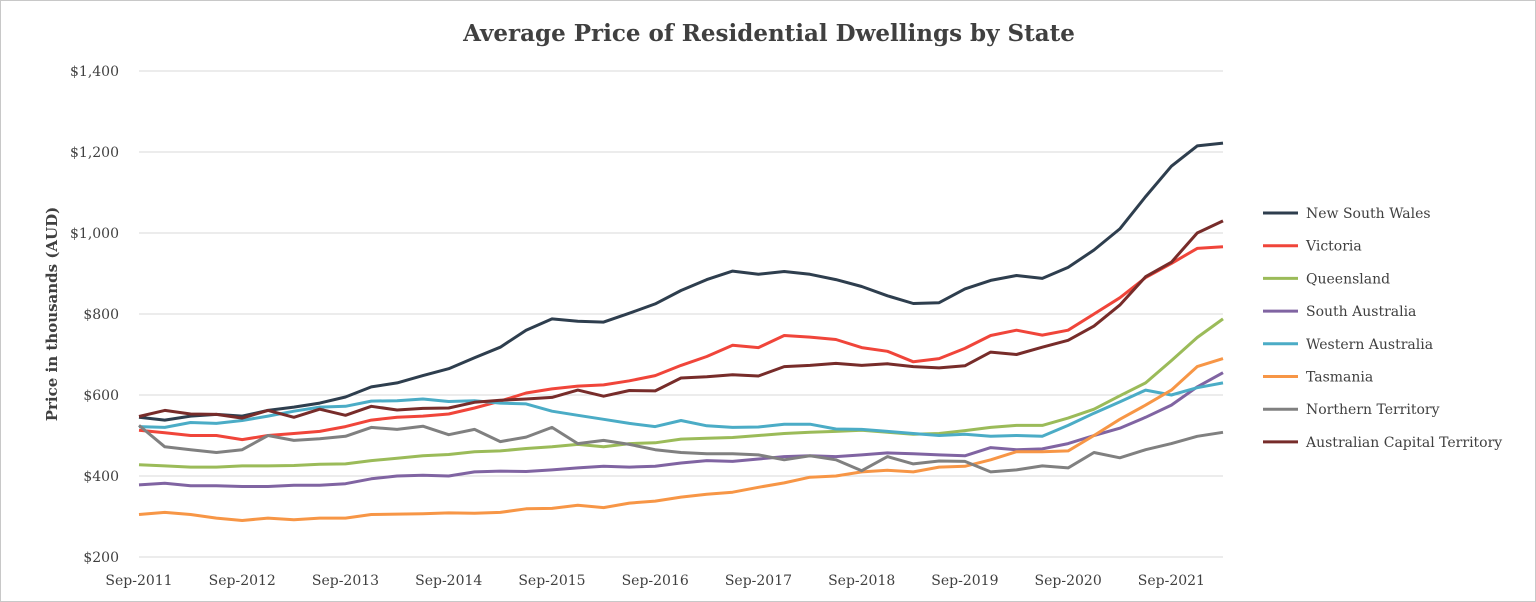  Describe the element at coordinates (861, 581) in the screenshot. I see `x-tick-label: Sep-2018` at that location.